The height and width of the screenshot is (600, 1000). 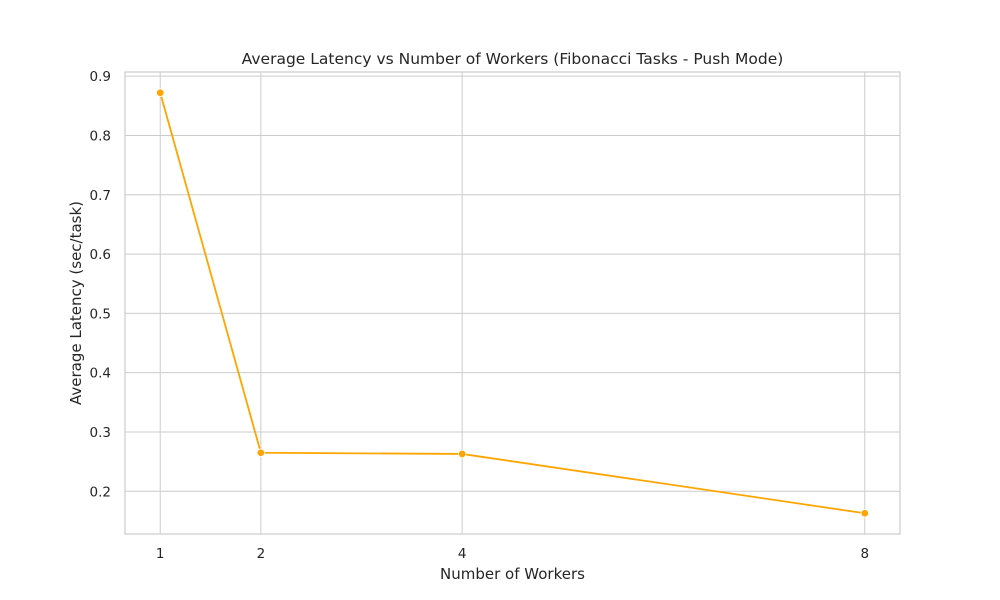 What do you see at coordinates (100, 492) in the screenshot?
I see `y-tick-label: 0.2` at bounding box center [100, 492].